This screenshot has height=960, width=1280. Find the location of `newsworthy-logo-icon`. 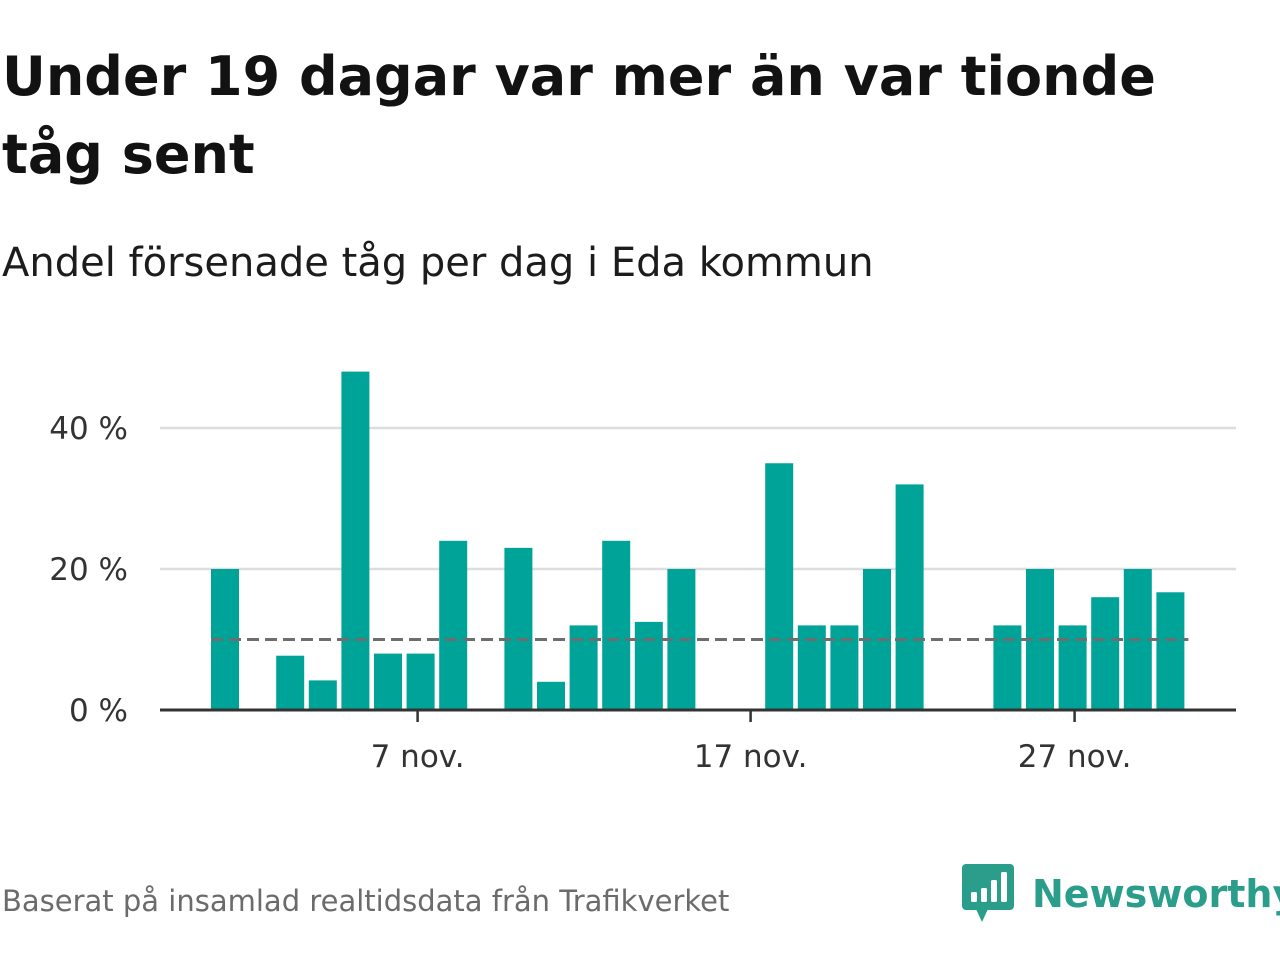

newsworthy-logo-icon is located at coordinates (988, 893).